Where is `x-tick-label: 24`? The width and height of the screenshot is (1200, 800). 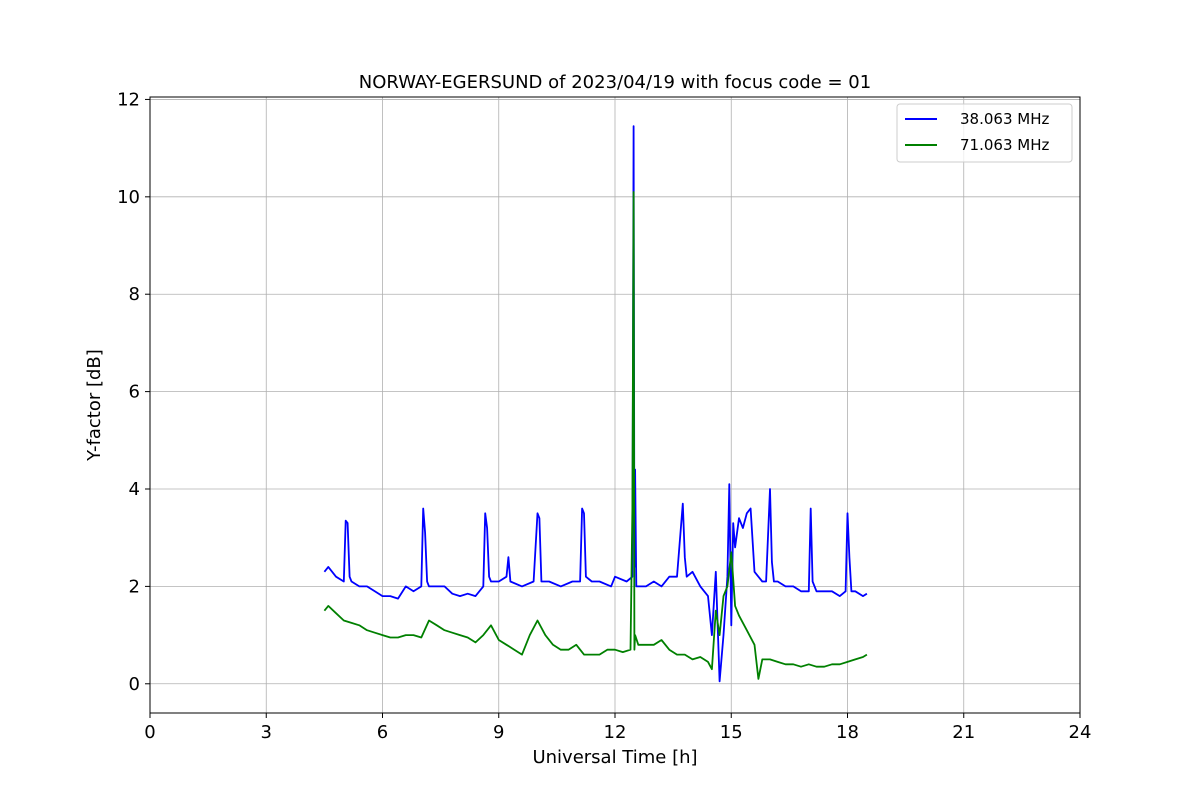 x-tick-label: 24 is located at coordinates (1080, 732).